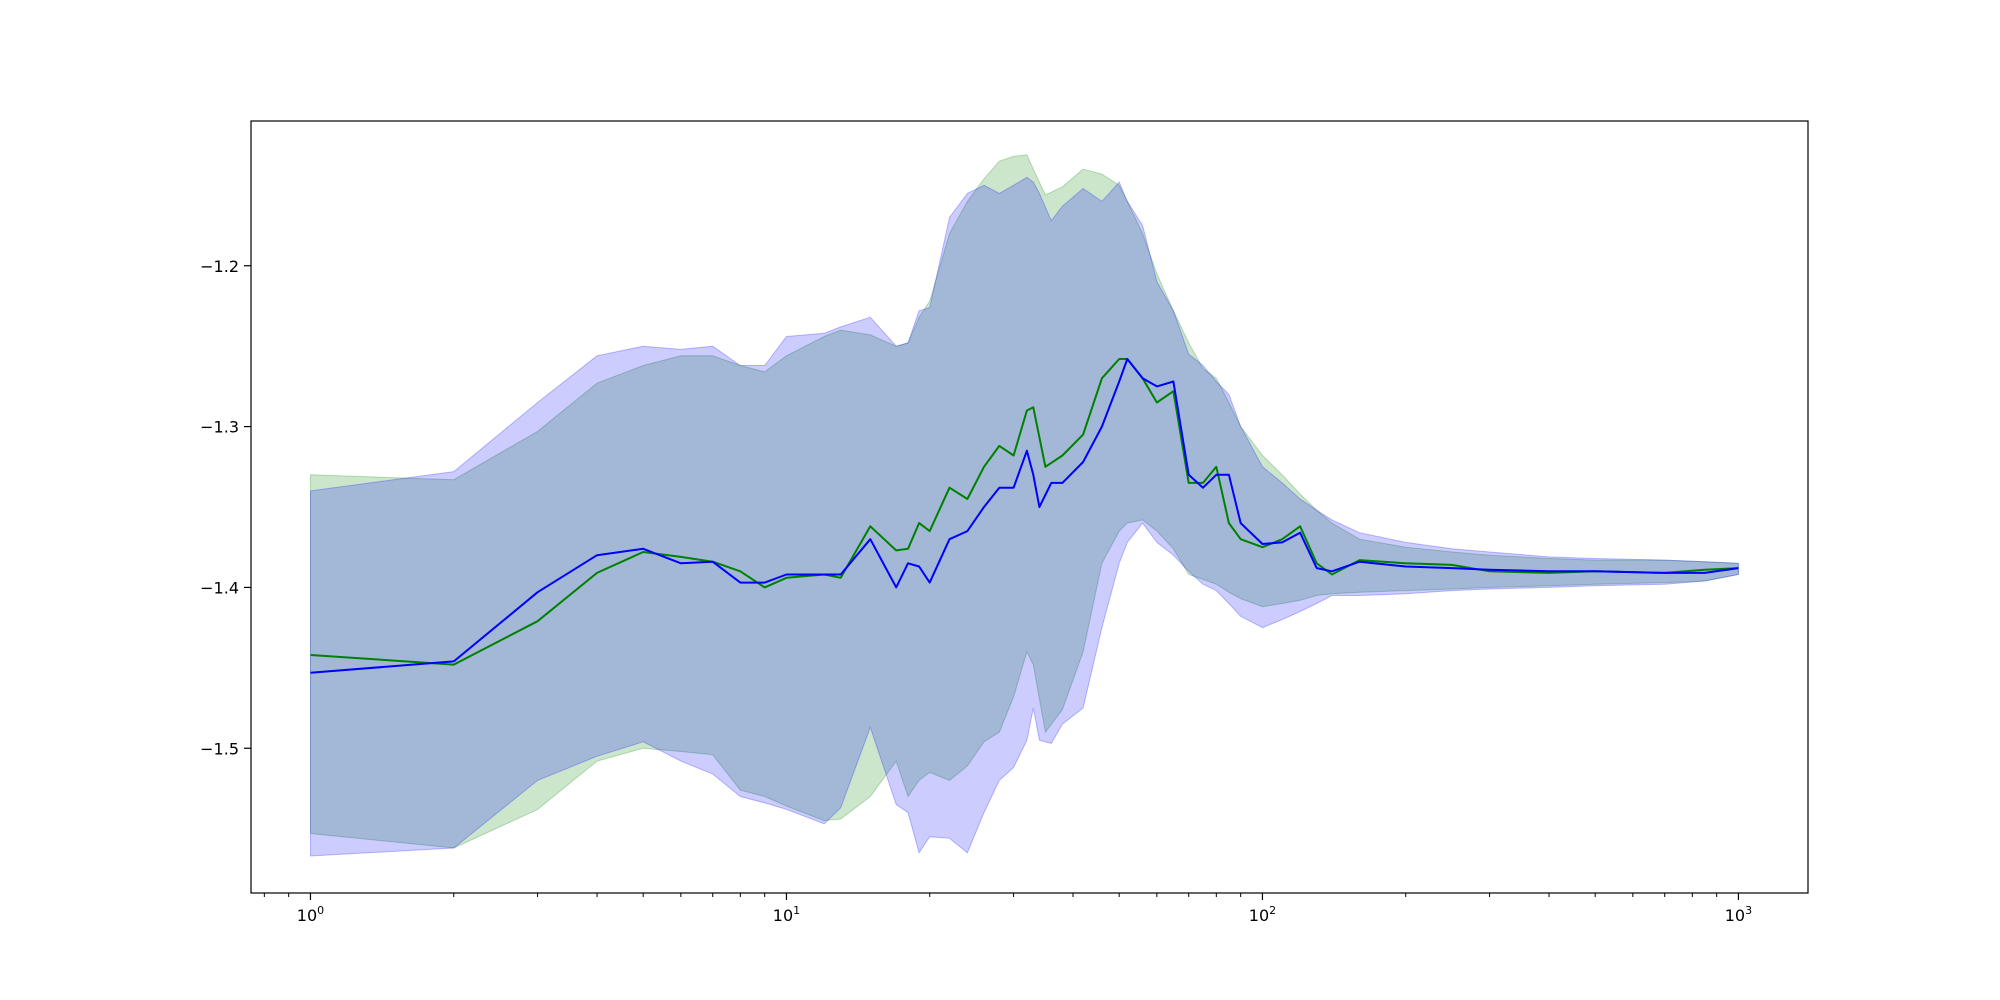 The width and height of the screenshot is (2000, 1000). I want to click on x-tick-label: 10¹, so click(786, 914).